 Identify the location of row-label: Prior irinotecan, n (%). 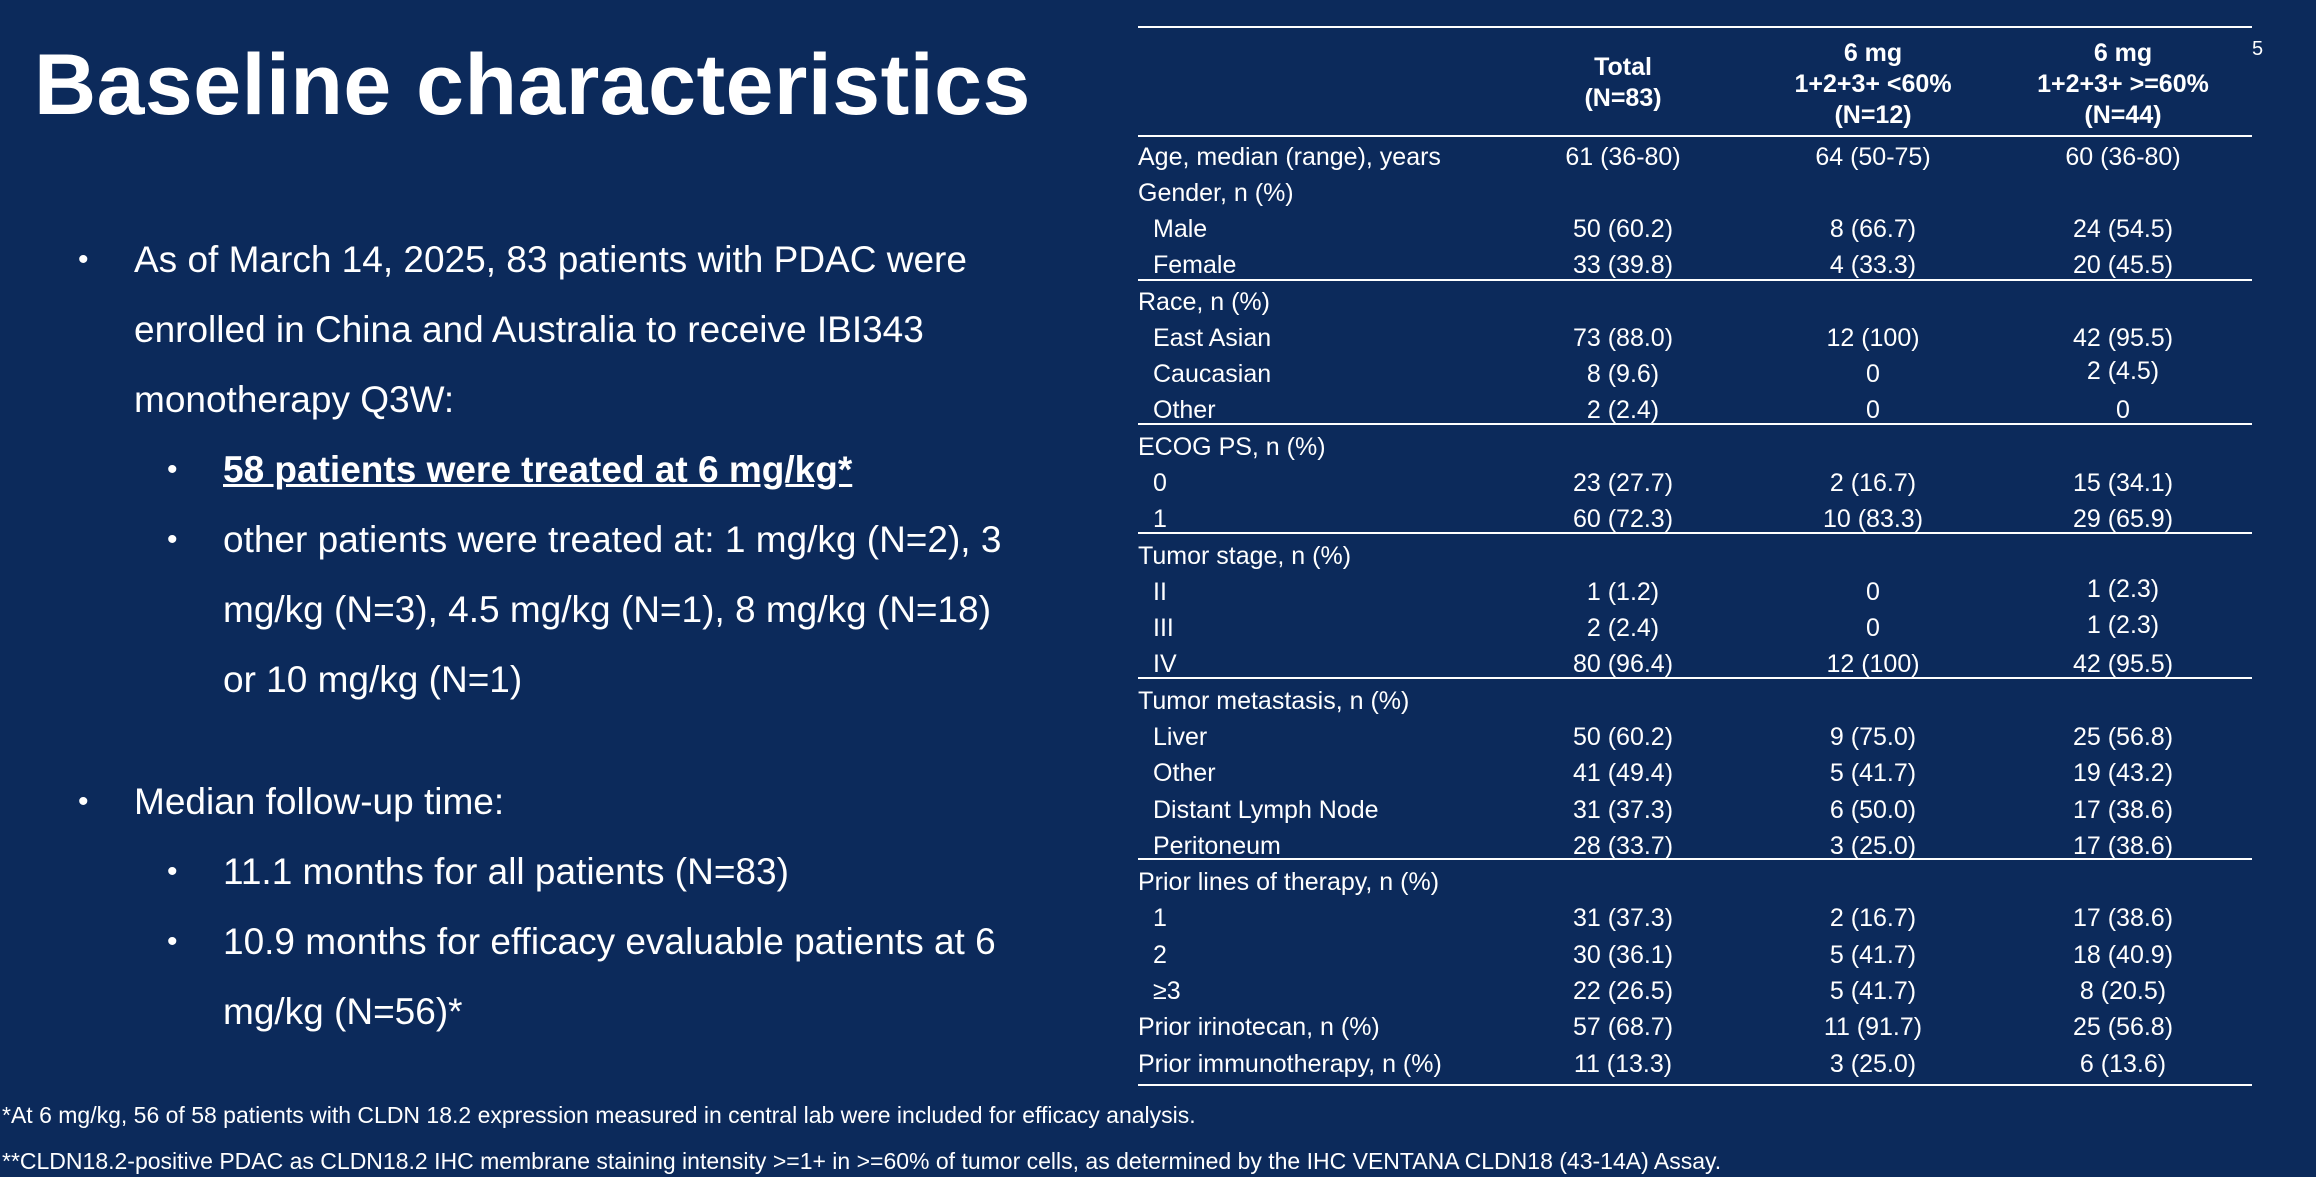
(1259, 1027).